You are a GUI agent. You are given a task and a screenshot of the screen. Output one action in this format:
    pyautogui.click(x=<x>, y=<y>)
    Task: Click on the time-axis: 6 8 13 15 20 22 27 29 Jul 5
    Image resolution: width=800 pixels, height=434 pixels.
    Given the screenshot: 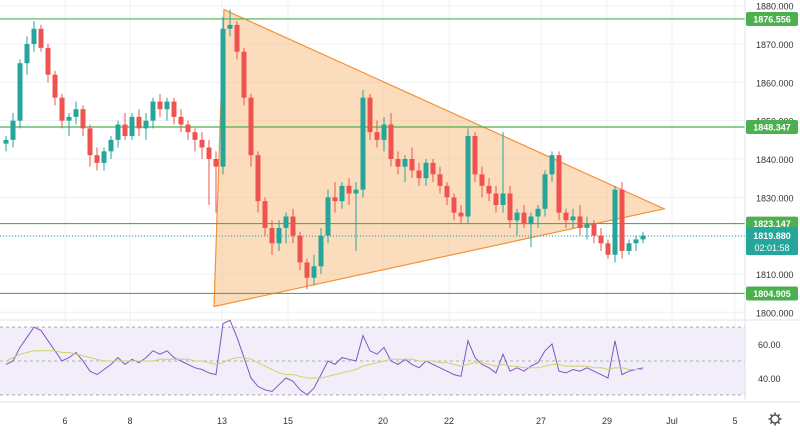 What is the action you would take?
    pyautogui.click(x=400, y=413)
    